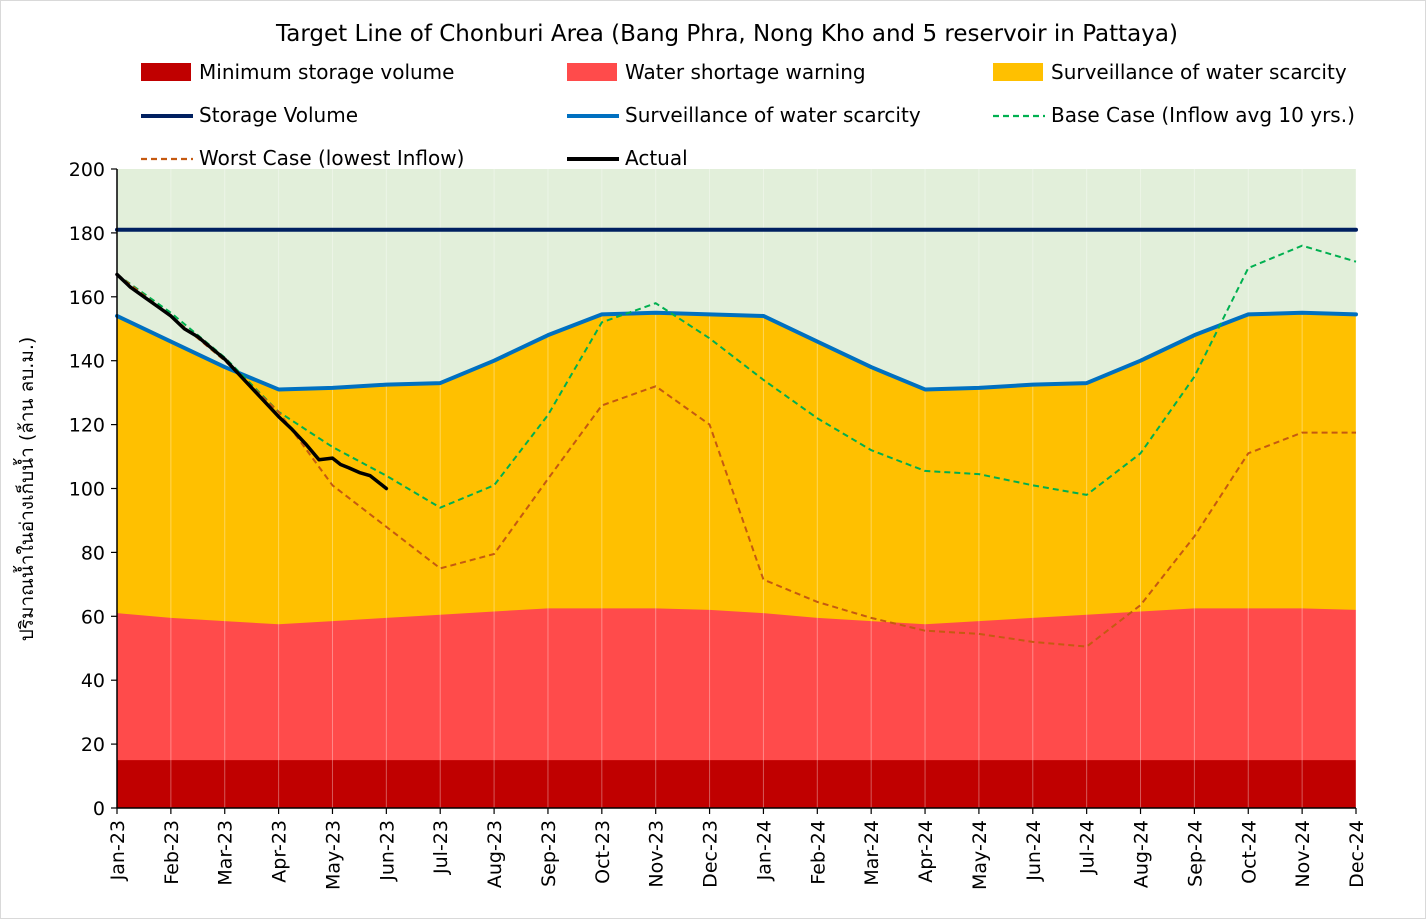  I want to click on x-tick-label: Jun-23, so click(387, 851).